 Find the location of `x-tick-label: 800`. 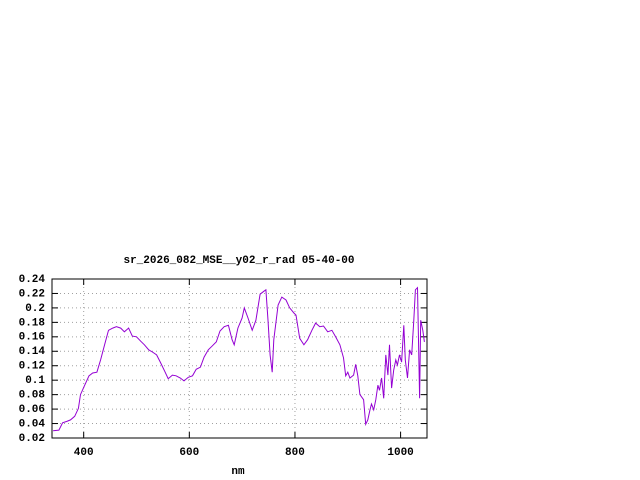

x-tick-label: 800 is located at coordinates (295, 453).